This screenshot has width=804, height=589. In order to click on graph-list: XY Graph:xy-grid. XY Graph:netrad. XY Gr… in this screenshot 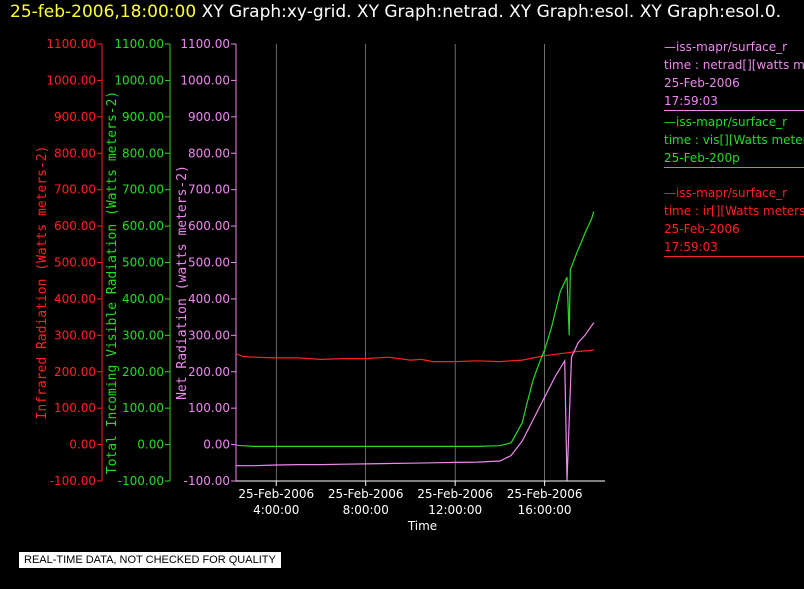, I will do `click(491, 12)`.